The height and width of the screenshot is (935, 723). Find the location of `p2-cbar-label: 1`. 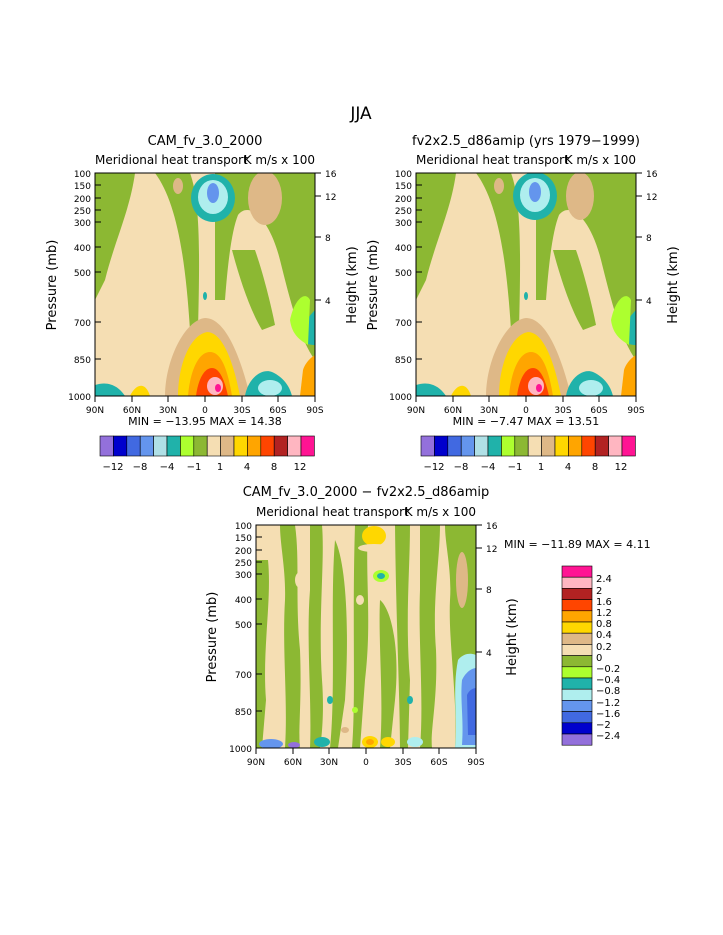

p2-cbar-label: 1 is located at coordinates (541, 467).